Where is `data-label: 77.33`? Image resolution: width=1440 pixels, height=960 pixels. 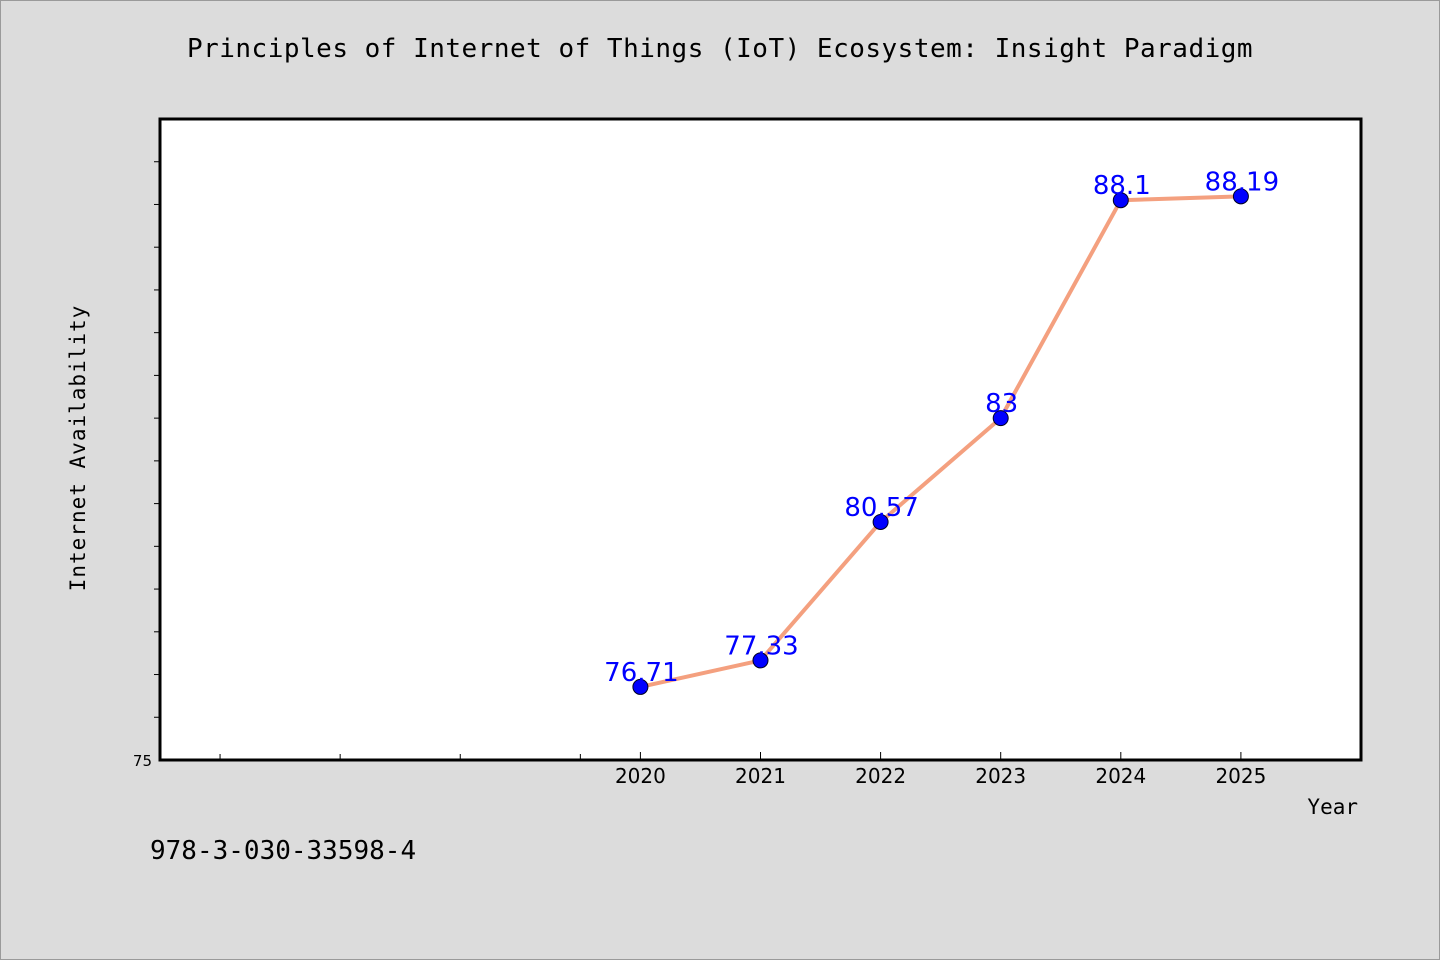 data-label: 77.33 is located at coordinates (761, 646).